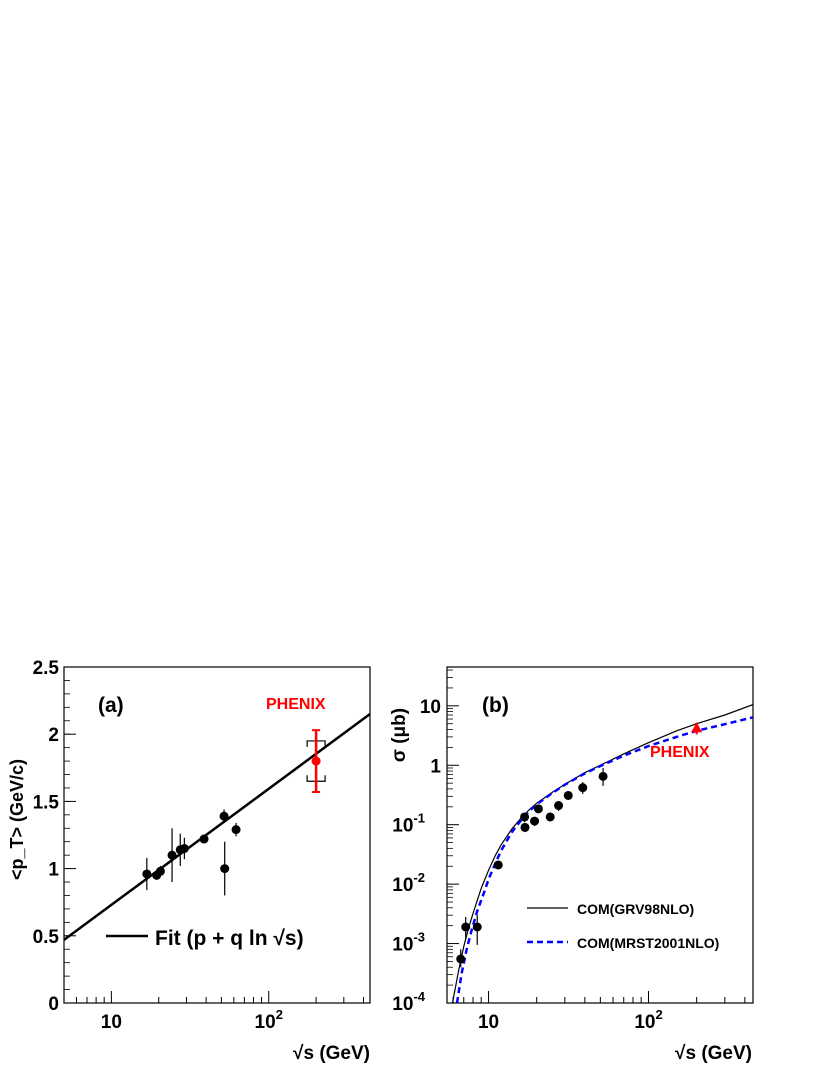 Image resolution: width=830 pixels, height=1075 pixels. I want to click on a-x-tick-label: 102, so click(269, 1020).